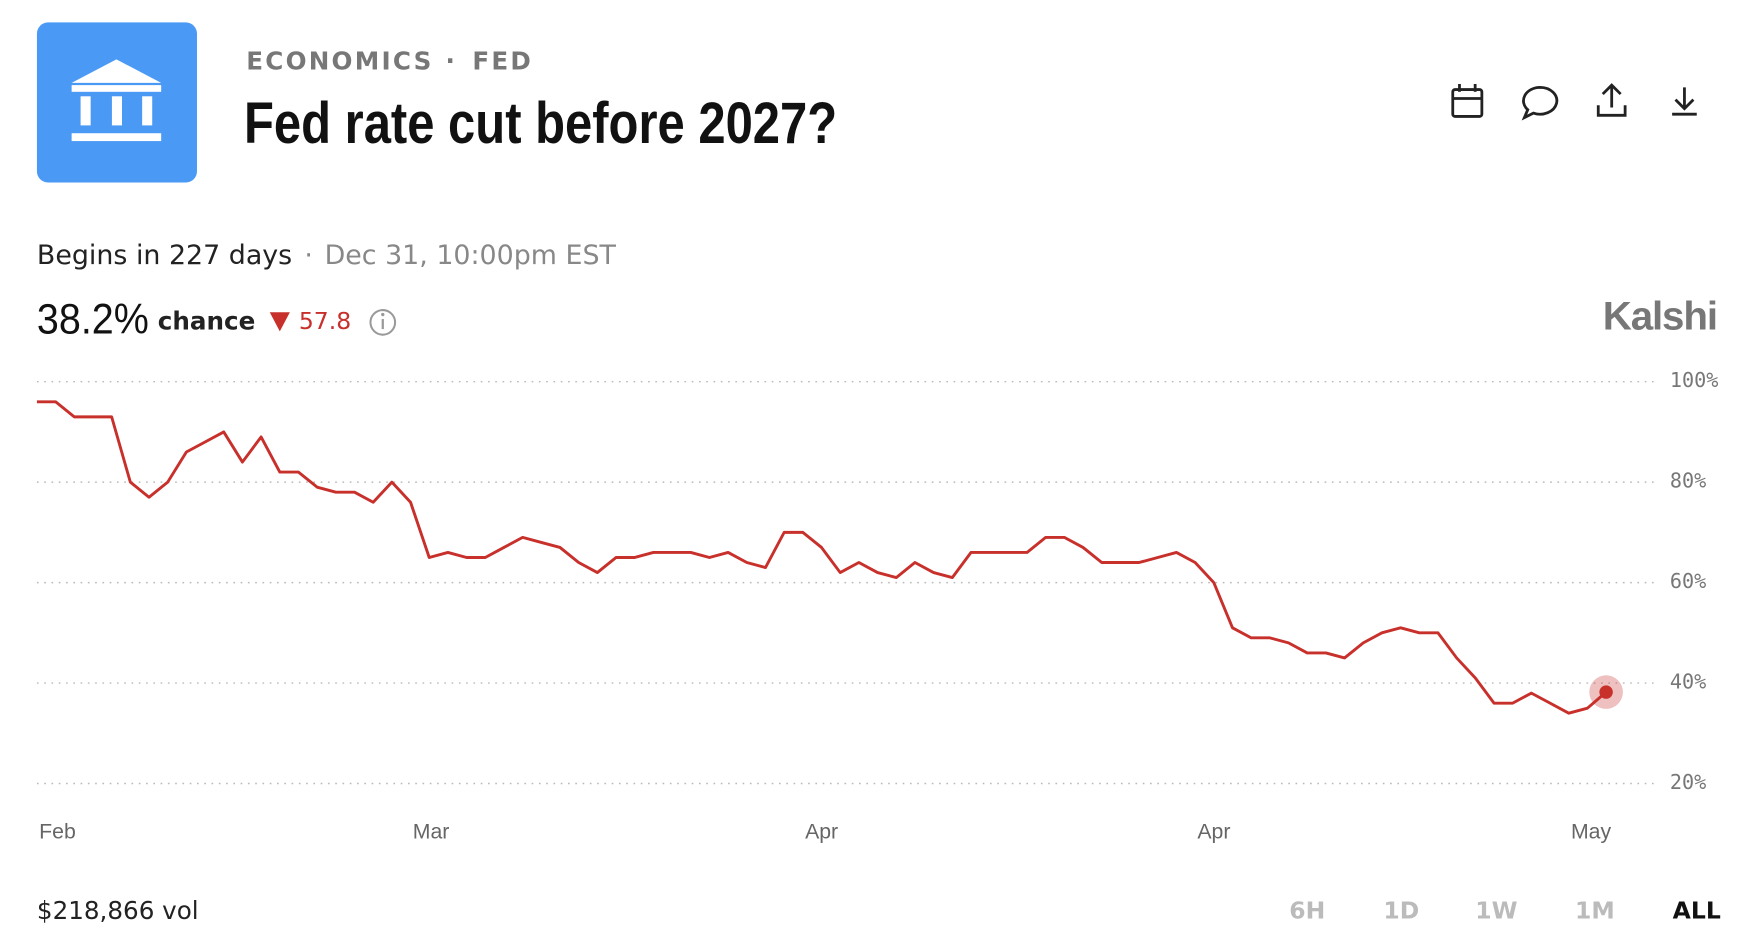 This screenshot has height=938, width=1746. Describe the element at coordinates (1591, 831) in the screenshot. I see `x-tick-label: May` at that location.